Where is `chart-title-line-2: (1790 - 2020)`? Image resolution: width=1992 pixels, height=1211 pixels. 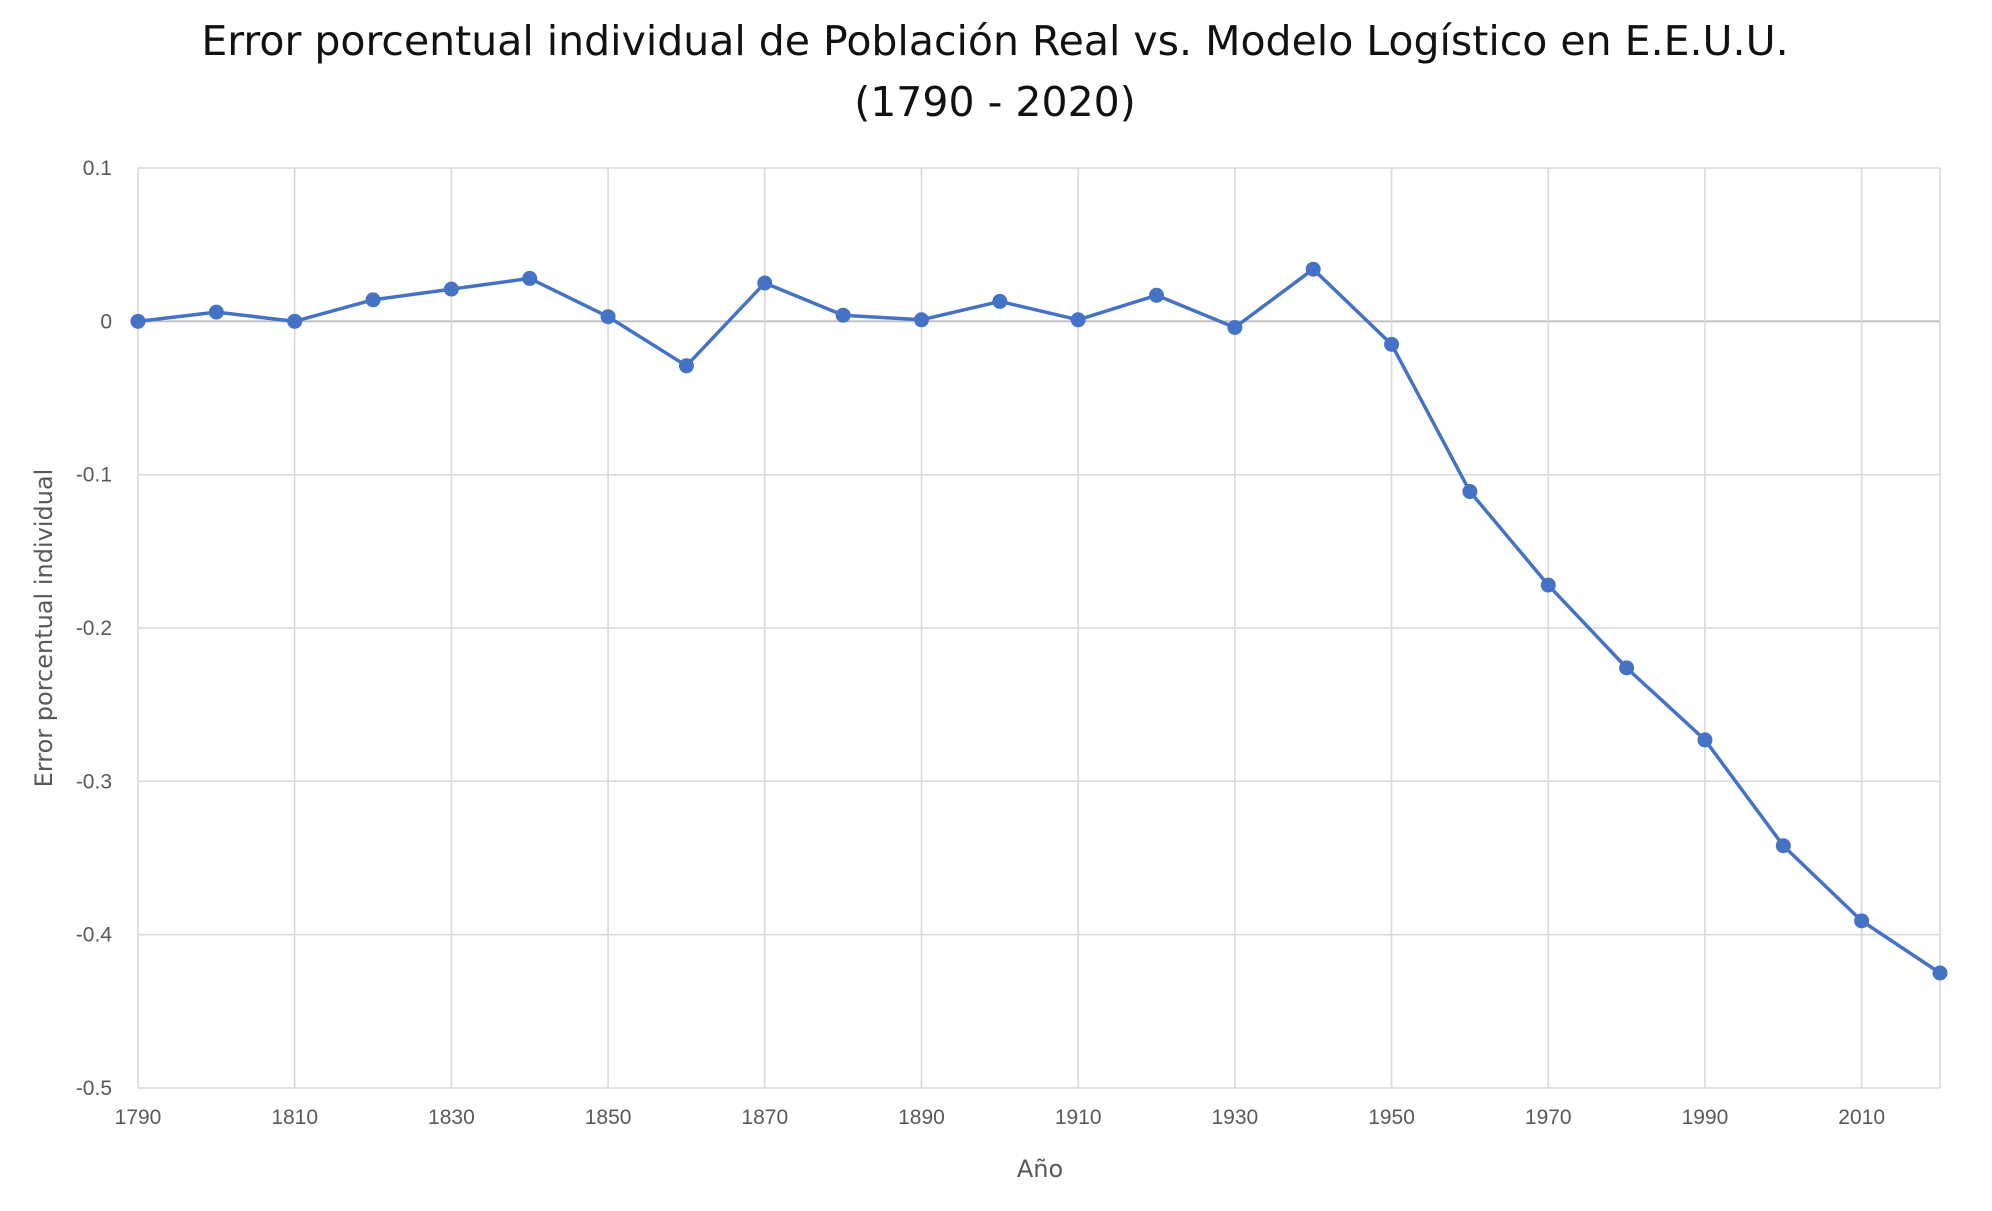 chart-title-line-2: (1790 - 2020) is located at coordinates (995, 102).